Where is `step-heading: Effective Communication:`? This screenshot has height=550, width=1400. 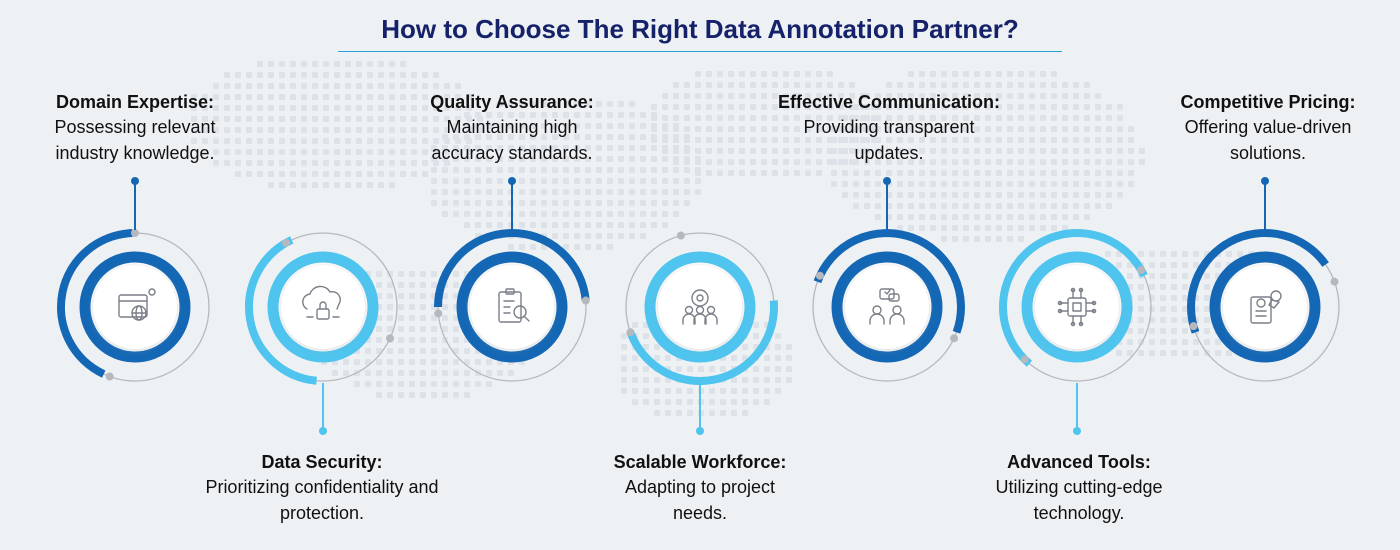 step-heading: Effective Communication: is located at coordinates (889, 102).